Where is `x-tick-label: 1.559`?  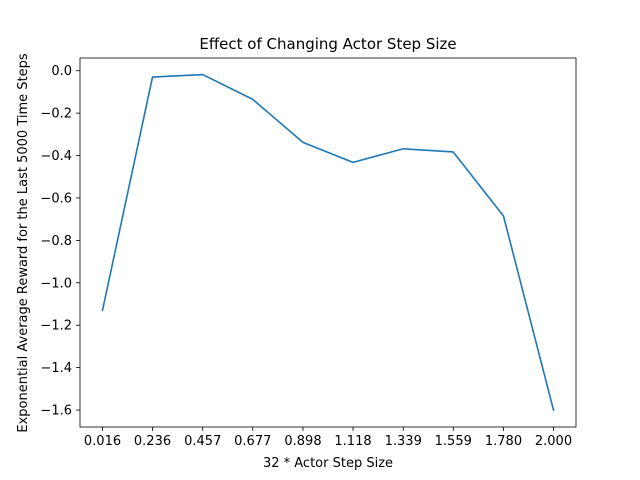 x-tick-label: 1.559 is located at coordinates (453, 441).